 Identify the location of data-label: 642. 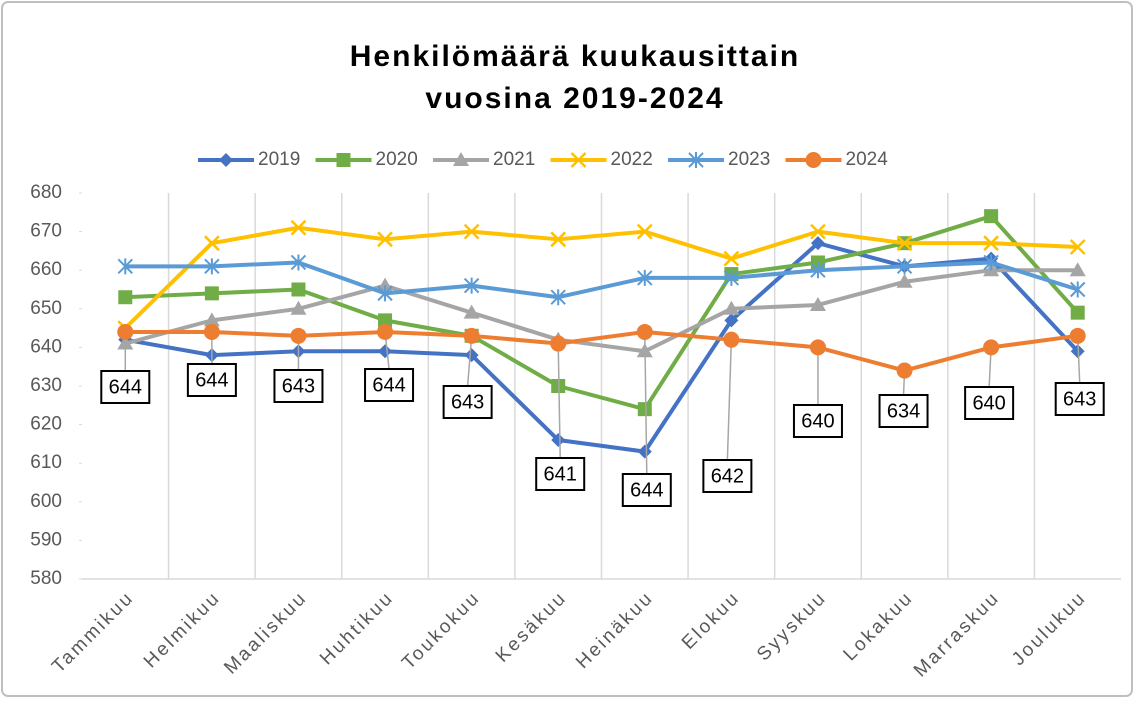
(727, 476).